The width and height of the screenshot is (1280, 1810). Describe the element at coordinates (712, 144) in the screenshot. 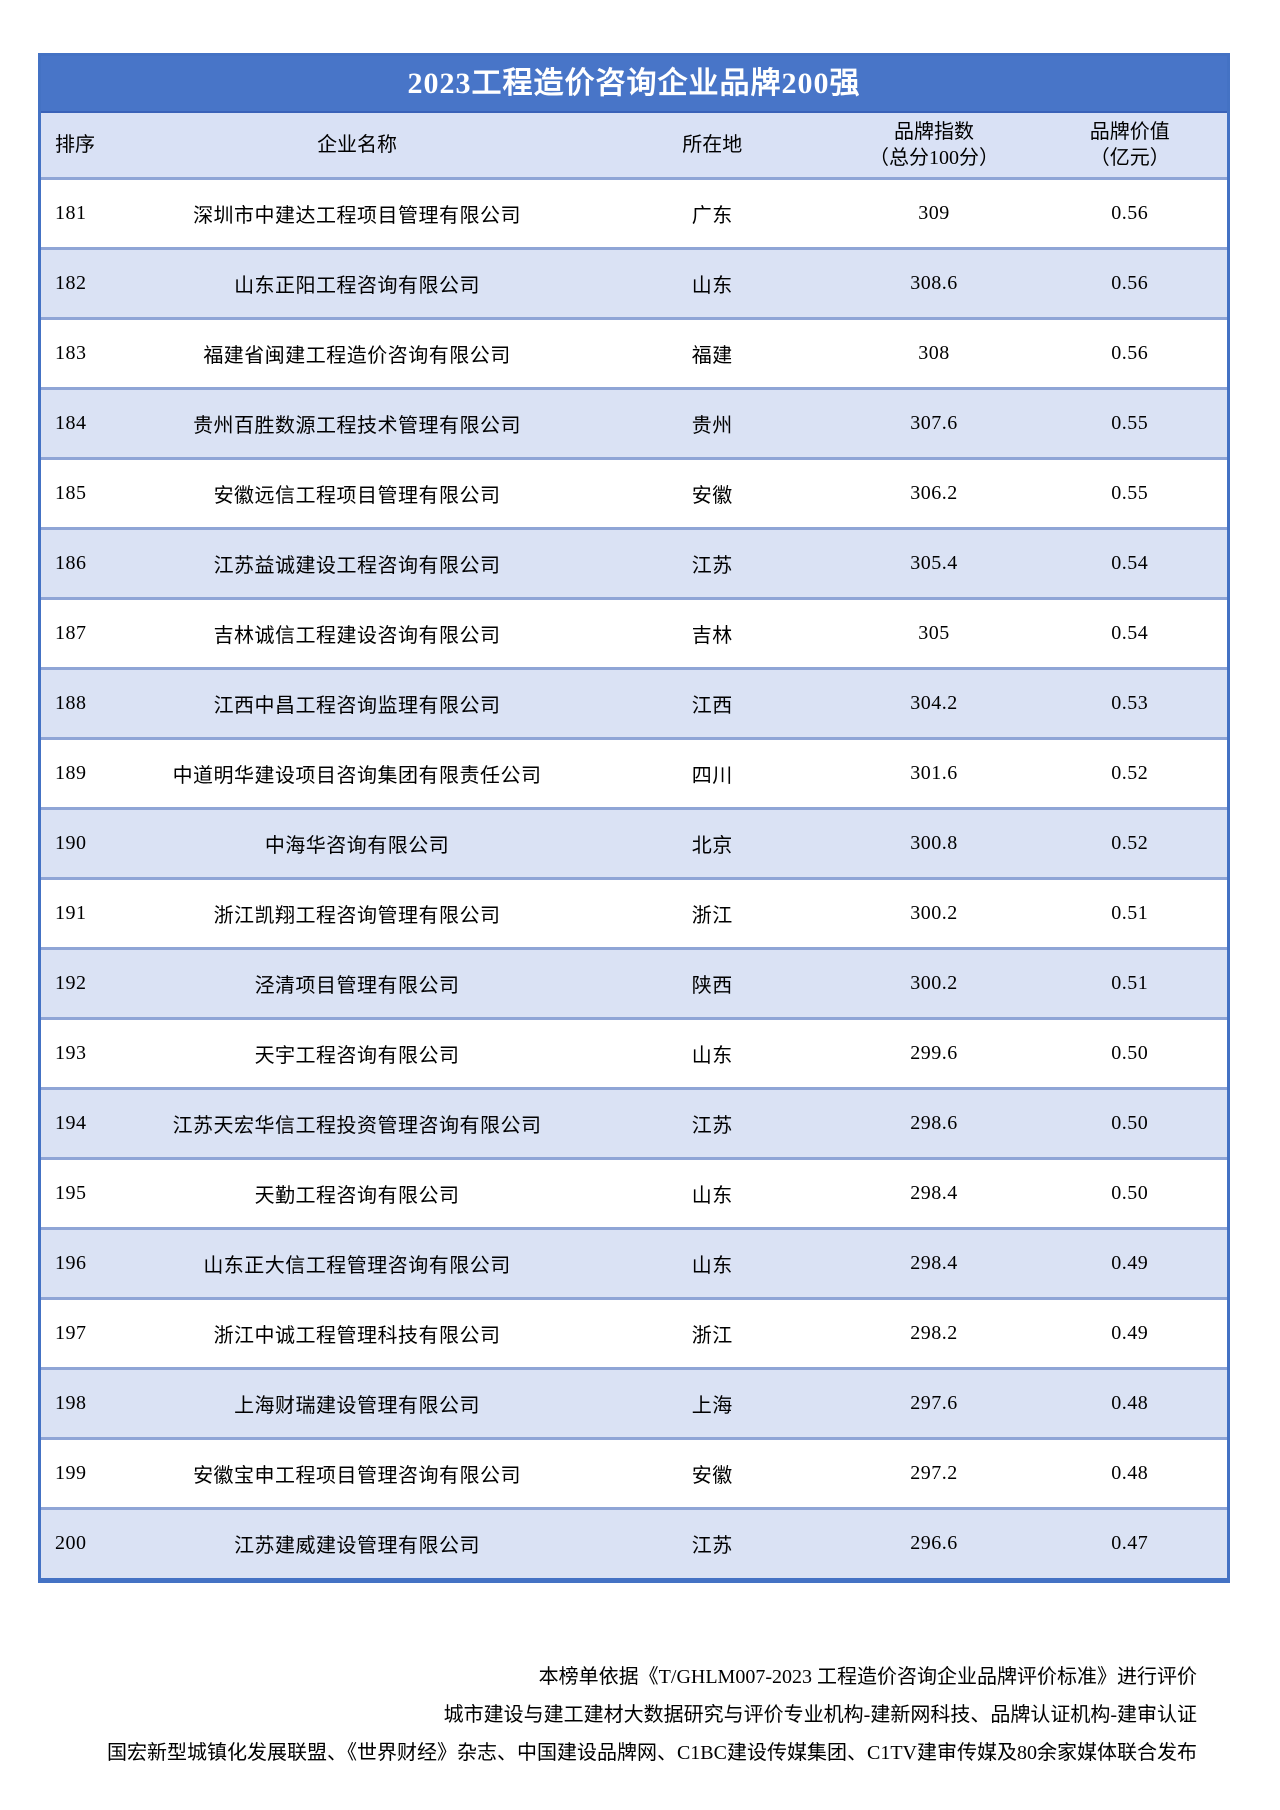

I see `header-location: 所在地` at that location.